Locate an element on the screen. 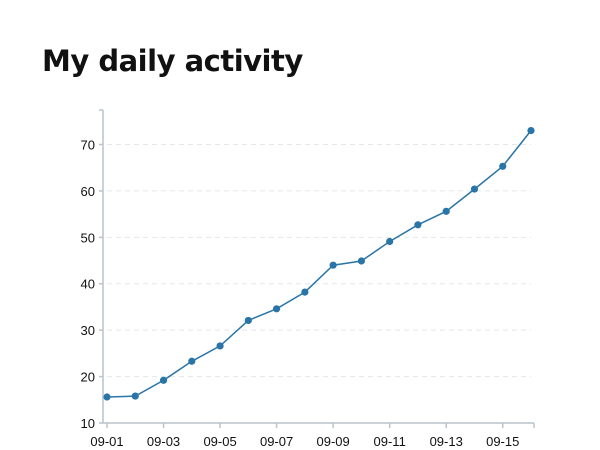 The image size is (600, 450). y-tick-label: 20 is located at coordinates (88, 377).